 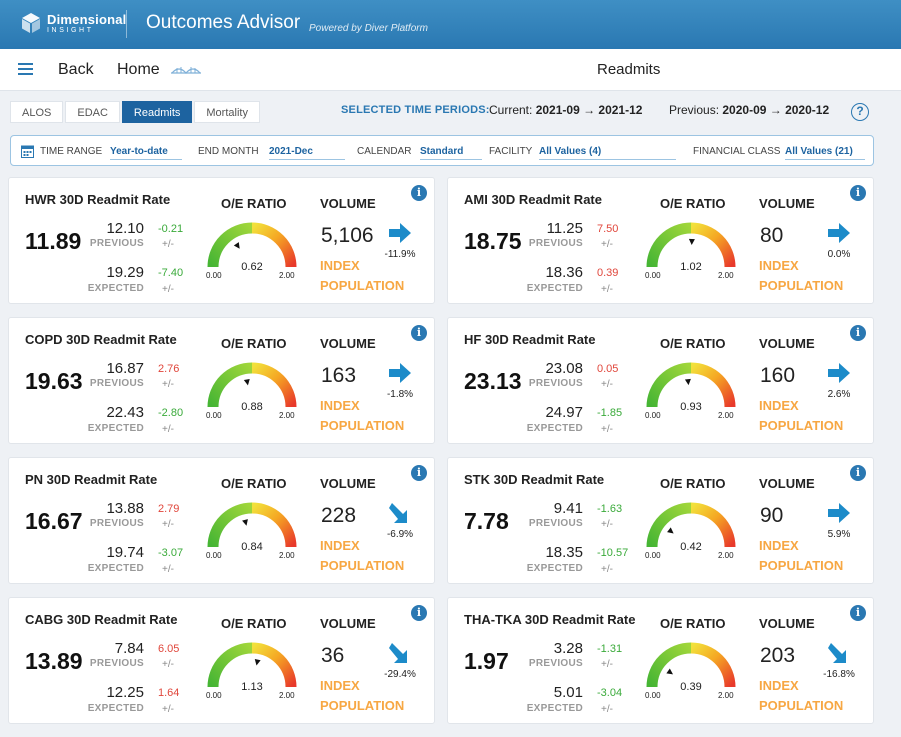 What do you see at coordinates (169, 693) in the screenshot?
I see `expected-diff: 1.64` at bounding box center [169, 693].